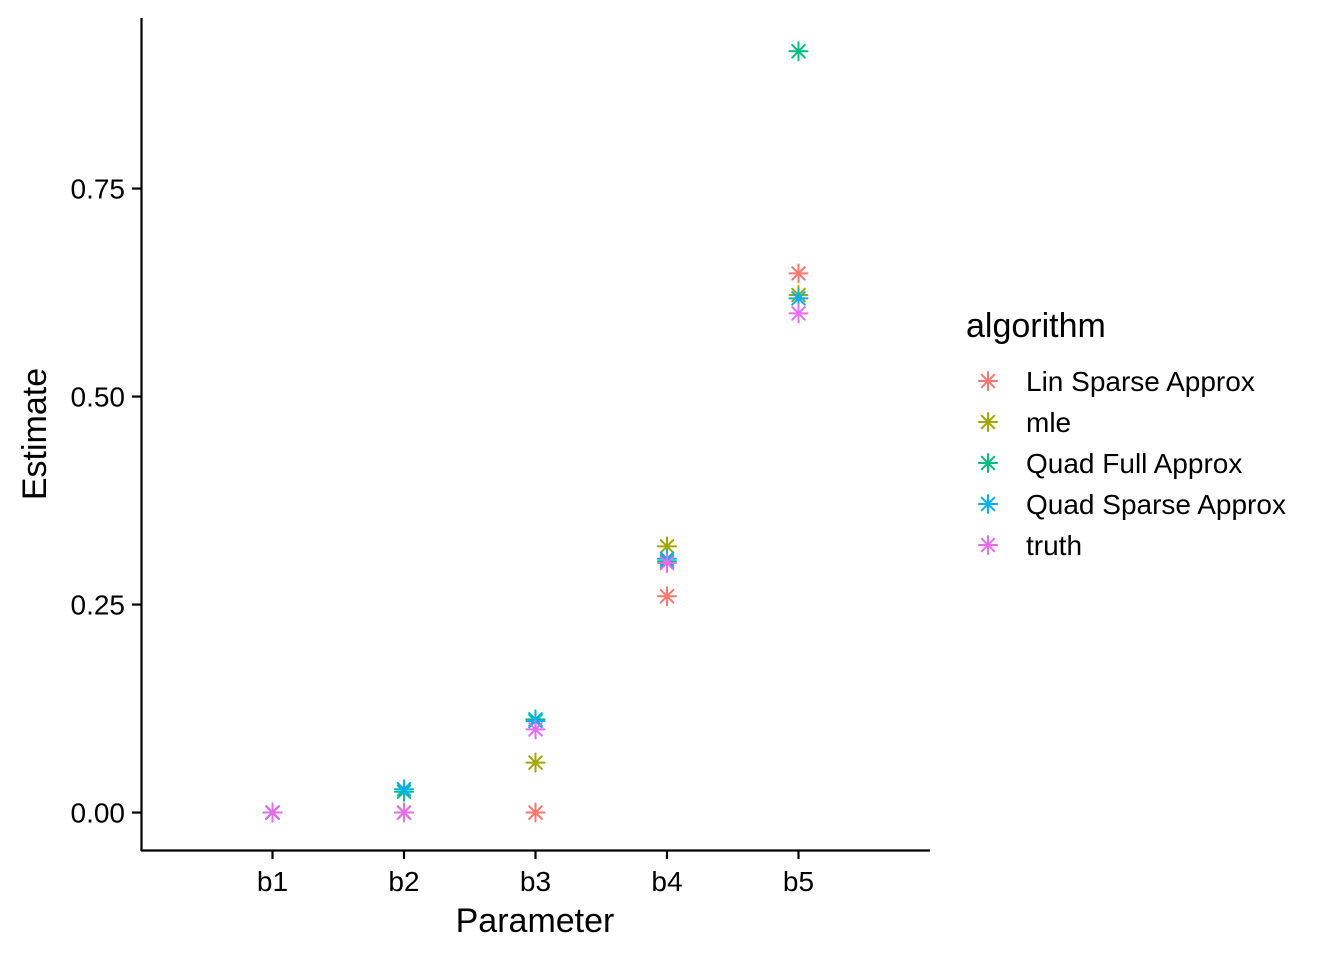 The width and height of the screenshot is (1344, 965). I want to click on x-axis-title: Parameter, so click(535, 921).